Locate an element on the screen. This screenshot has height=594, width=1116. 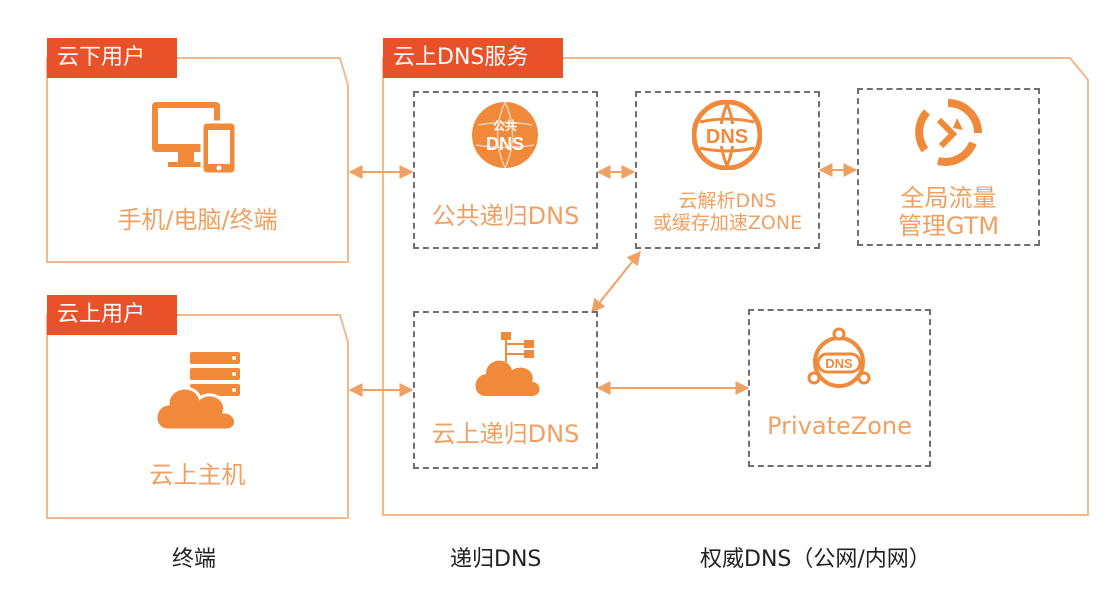
gtm-label: 全局流量 管理GTM is located at coordinates (948, 212).